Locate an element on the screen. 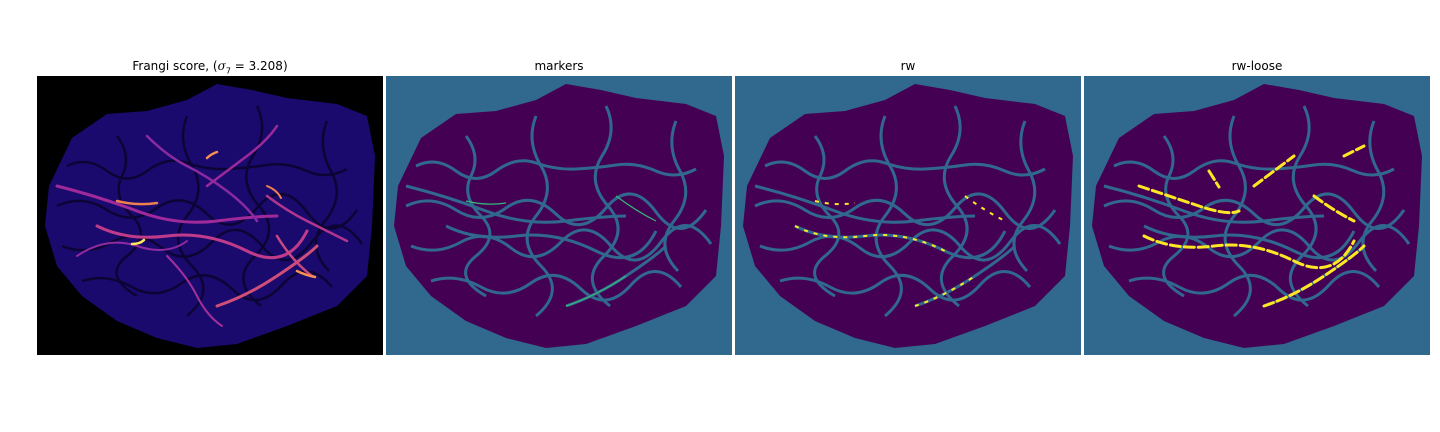 The image size is (1440, 432). frangi-panel-title: Frangi score, (σ7 = 3.208) is located at coordinates (210, 67).